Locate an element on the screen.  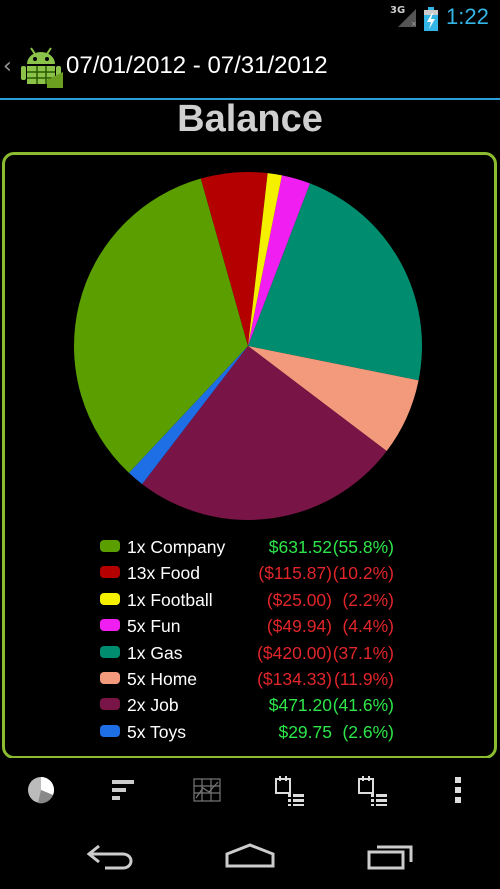
calendar-list-icon is located at coordinates (289, 791).